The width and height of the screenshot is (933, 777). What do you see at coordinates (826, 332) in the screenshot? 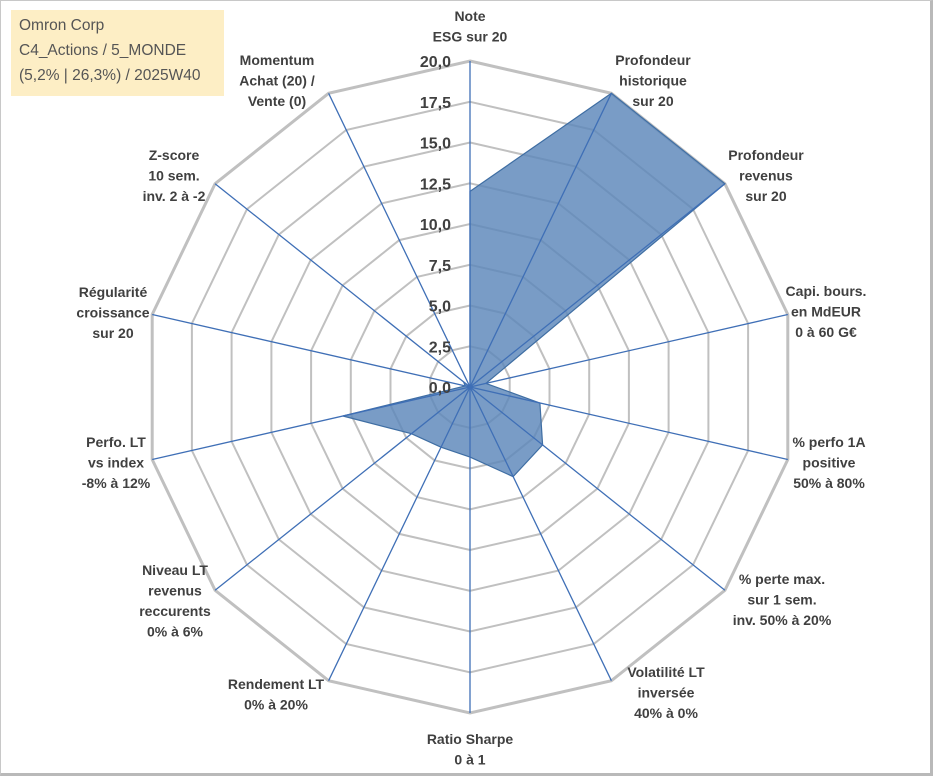
I see `axis-label-line: 0 à 60 G€` at bounding box center [826, 332].